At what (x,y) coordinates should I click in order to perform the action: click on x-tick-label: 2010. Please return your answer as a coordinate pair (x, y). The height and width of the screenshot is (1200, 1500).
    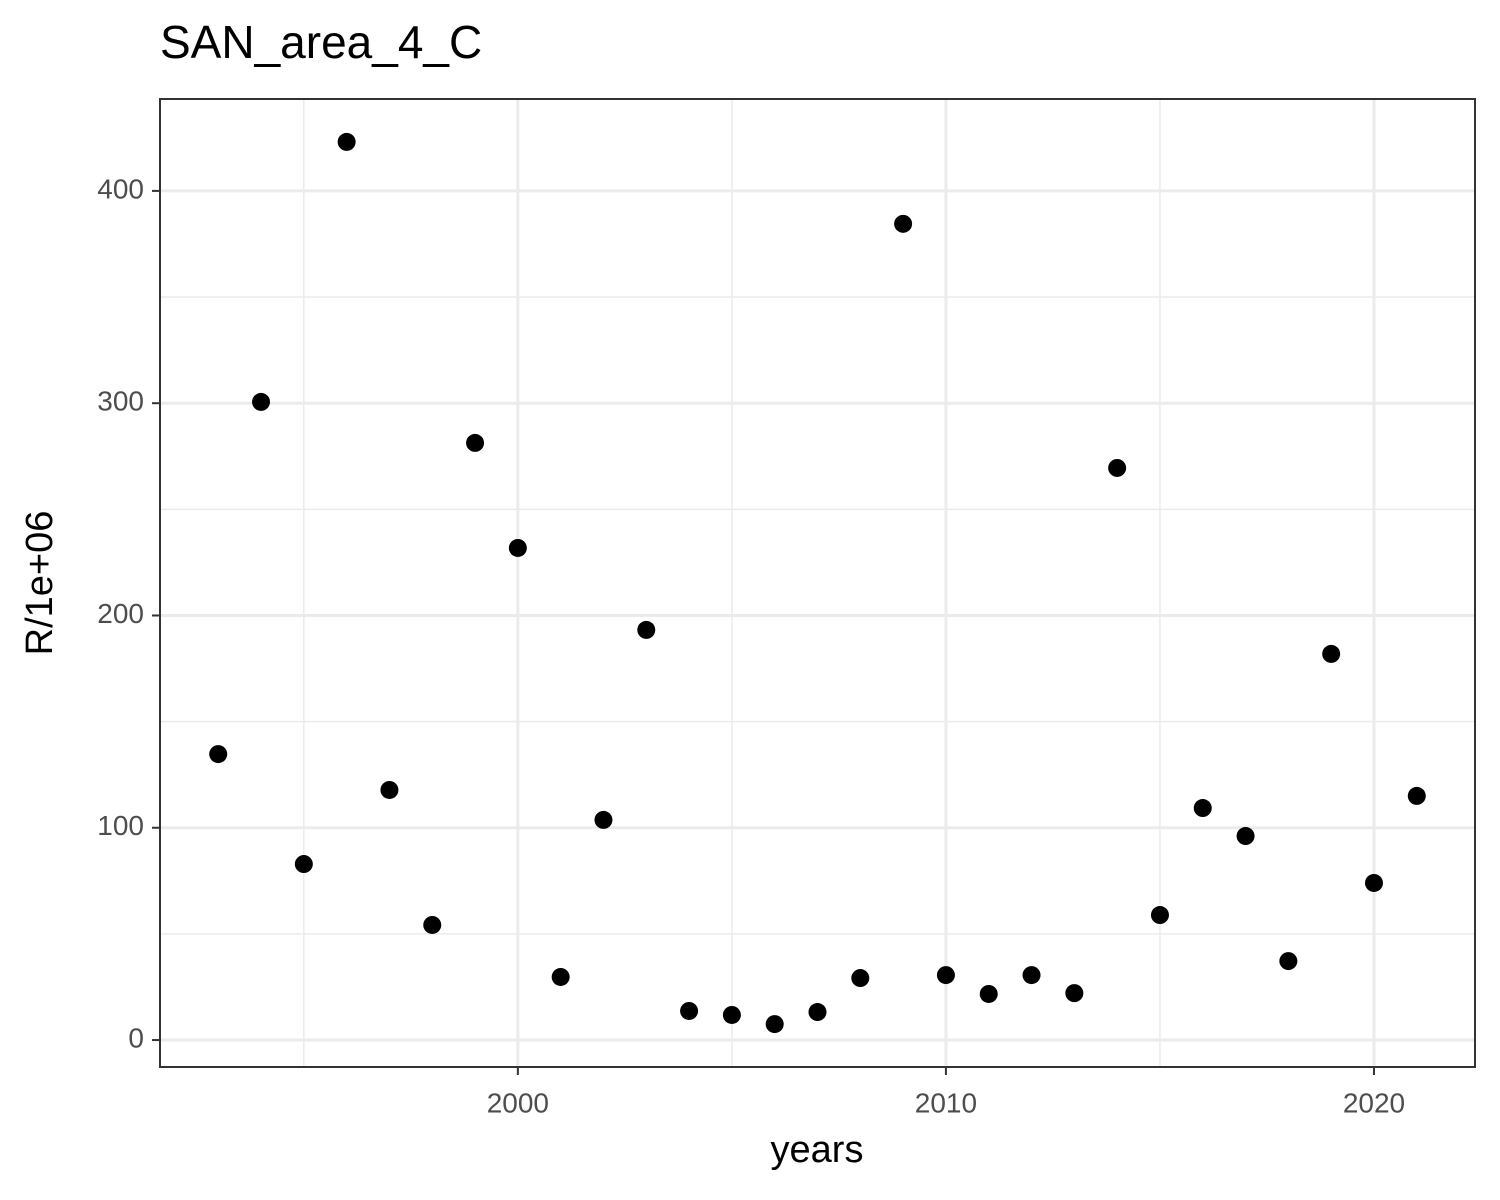
    Looking at the image, I should click on (946, 1102).